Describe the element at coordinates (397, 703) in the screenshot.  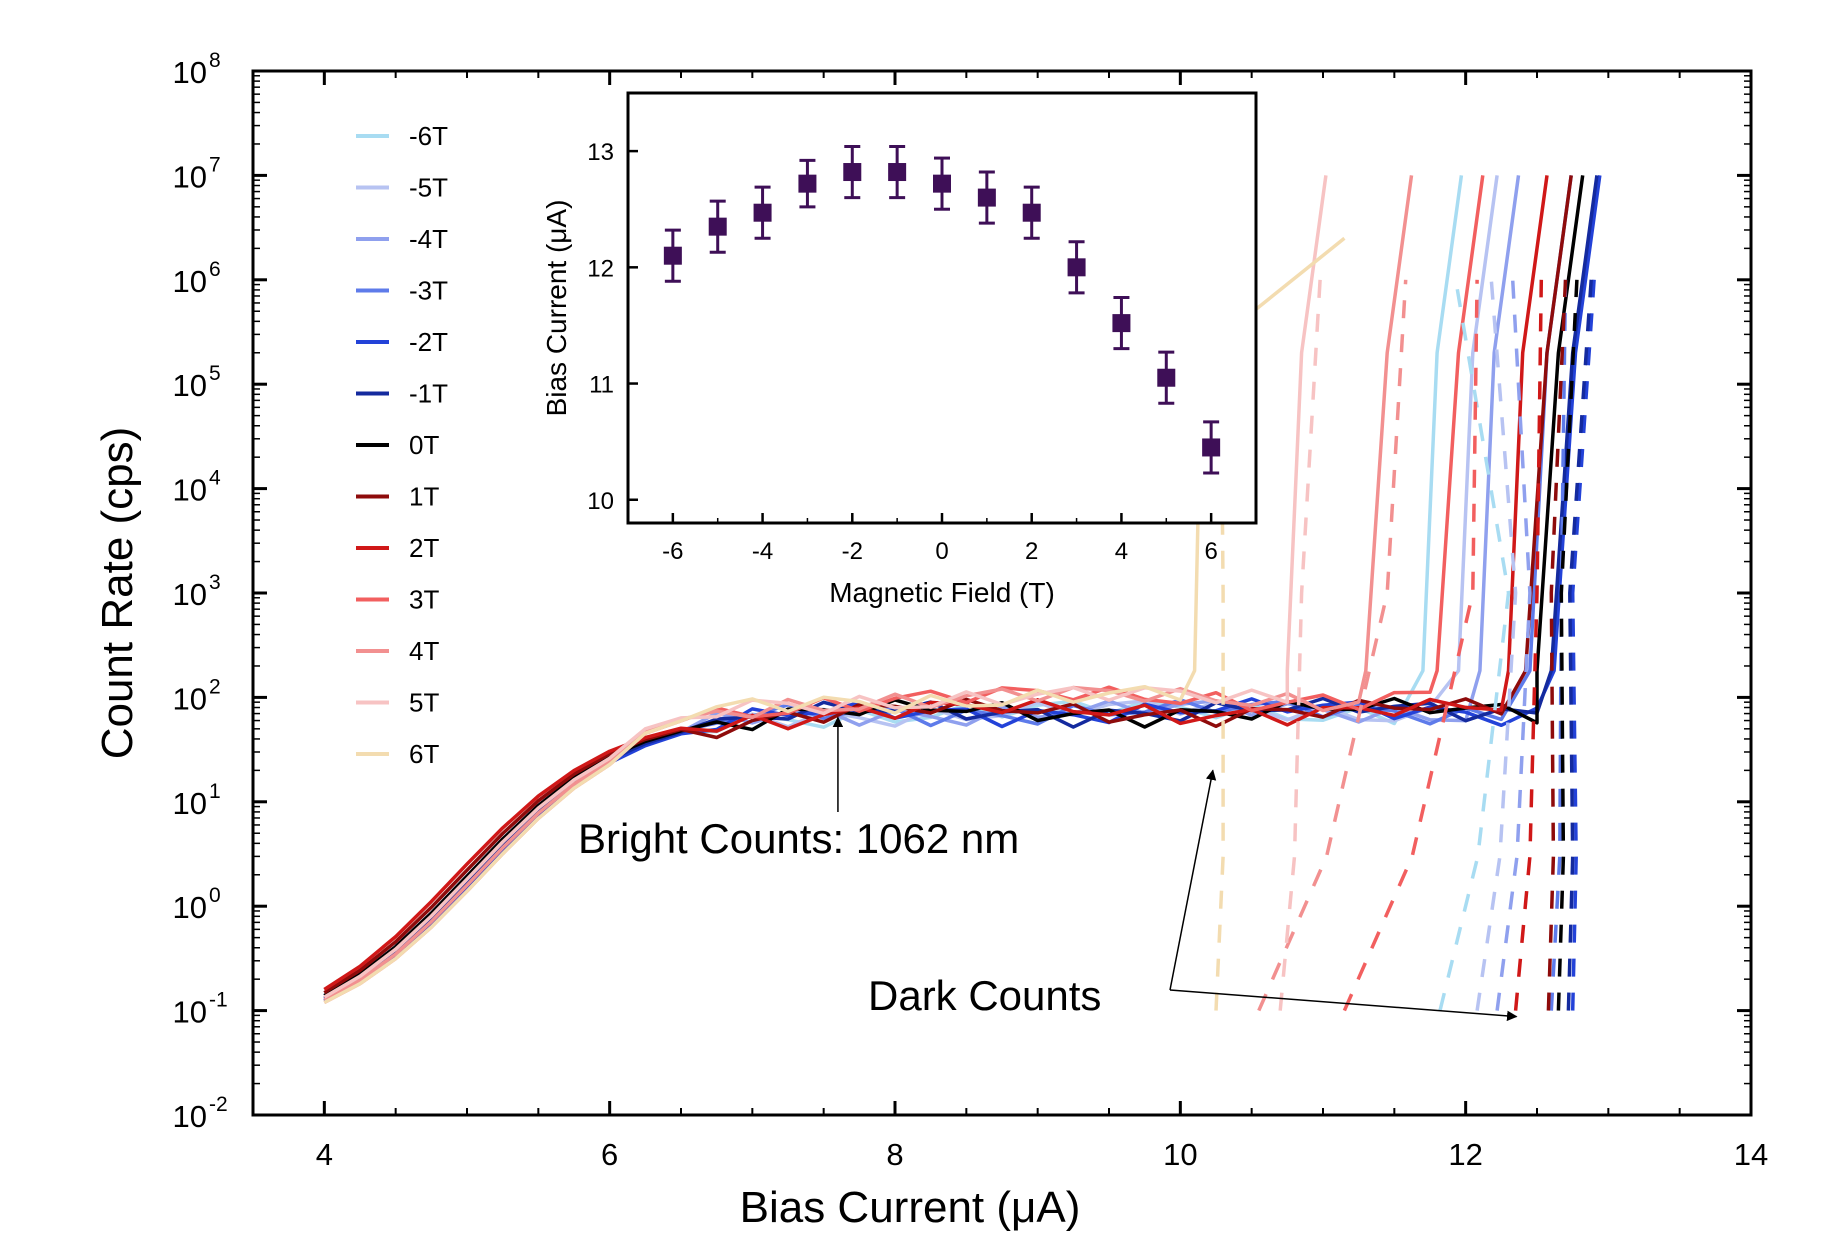
I see `legend-item-5T: 5T` at that location.